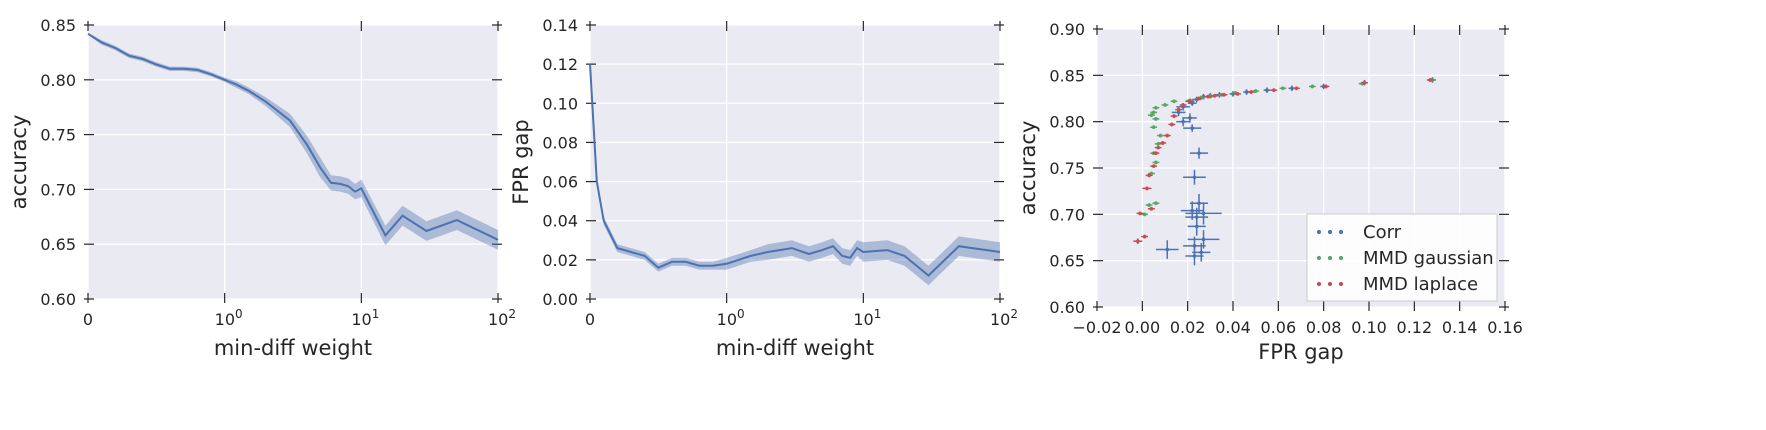 This screenshot has height=430, width=1766. I want to click on y-tick-label: 0.85, so click(58, 25).